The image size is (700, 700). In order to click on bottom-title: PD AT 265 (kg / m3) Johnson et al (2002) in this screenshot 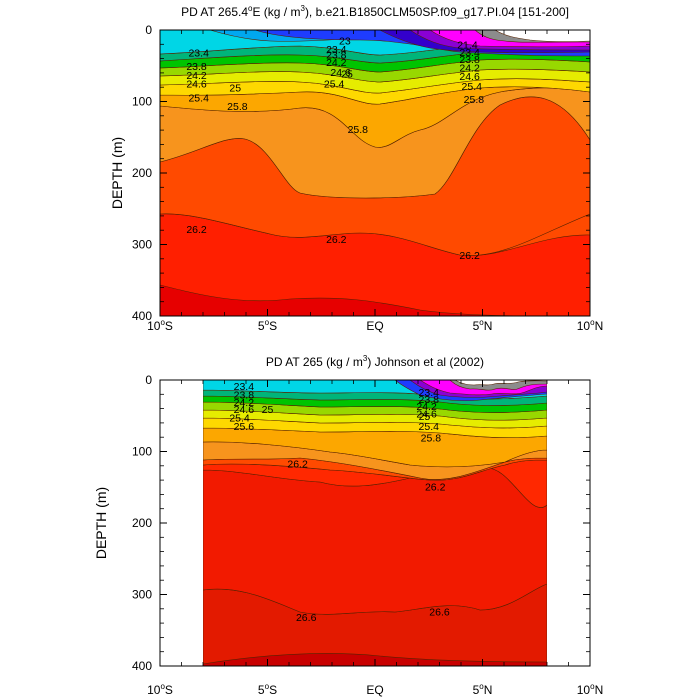, I will do `click(375, 361)`.